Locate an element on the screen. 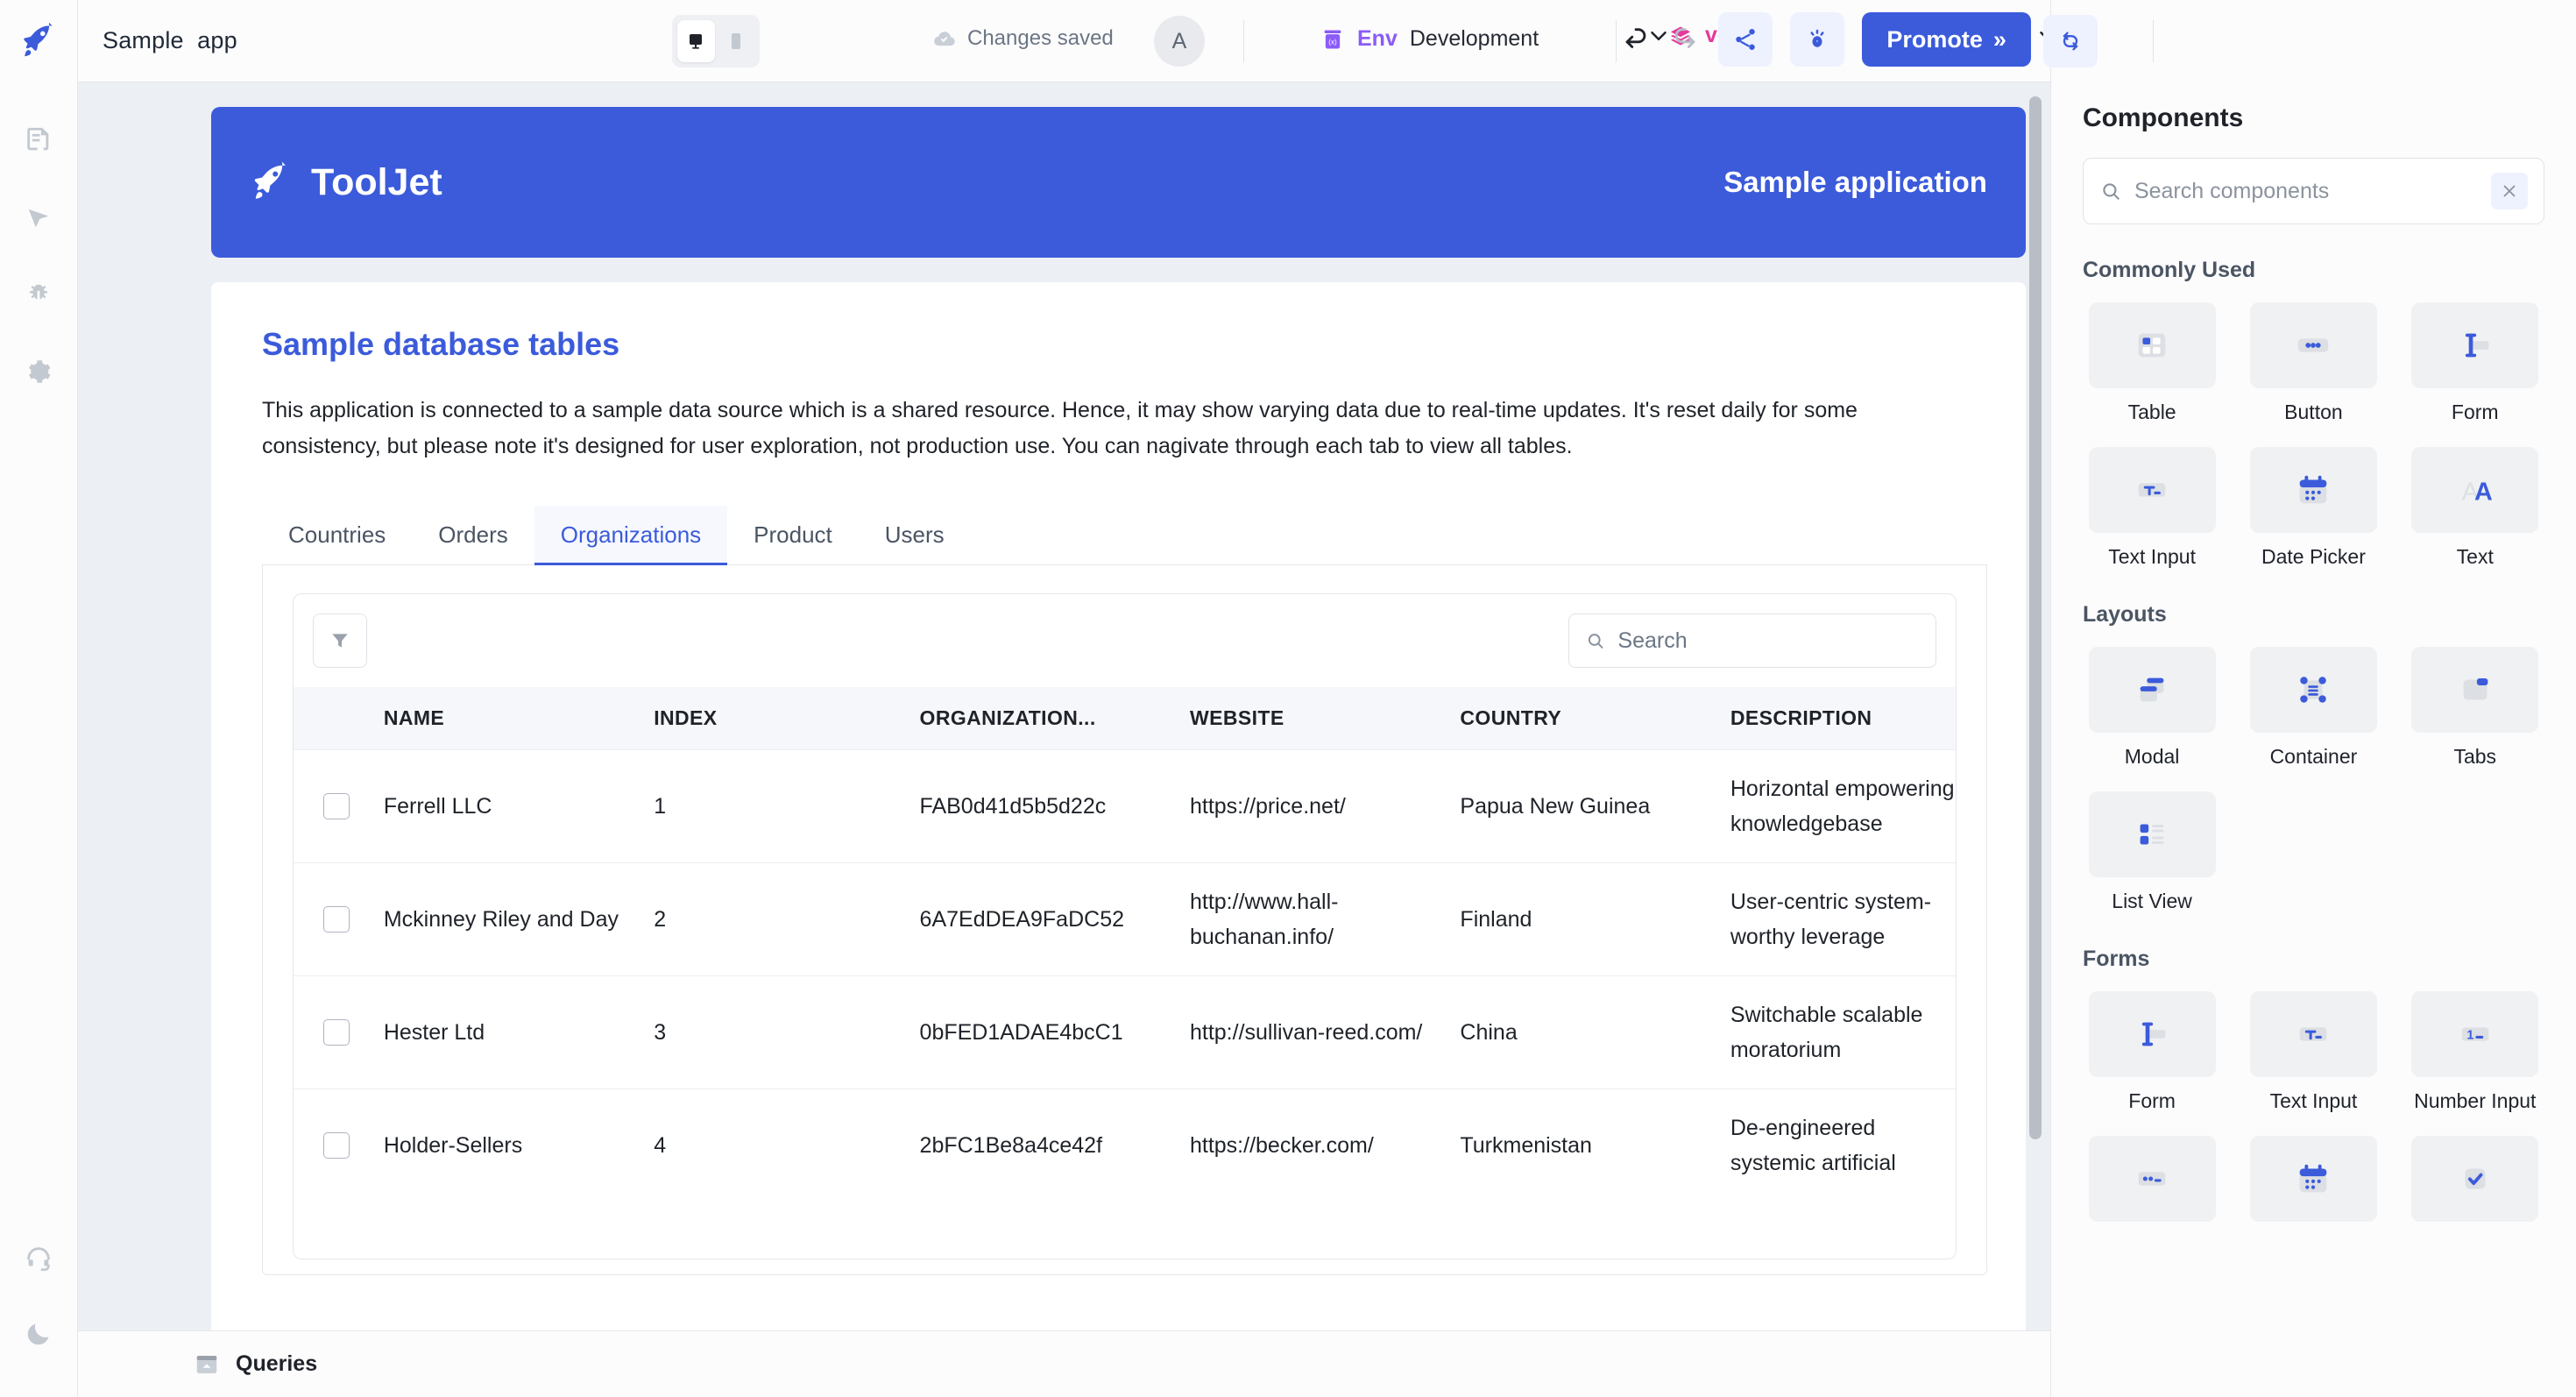  component-search-input is located at coordinates (2306, 191).